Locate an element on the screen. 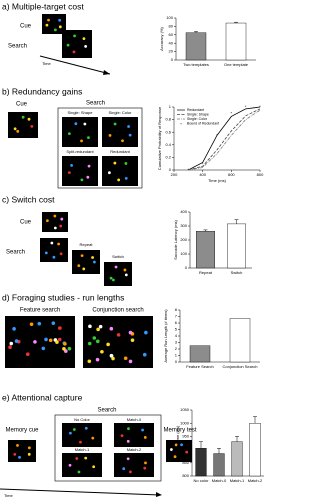 The height and width of the screenshot is (500, 320). x-tick-label: Match-2 is located at coordinates (255, 480).